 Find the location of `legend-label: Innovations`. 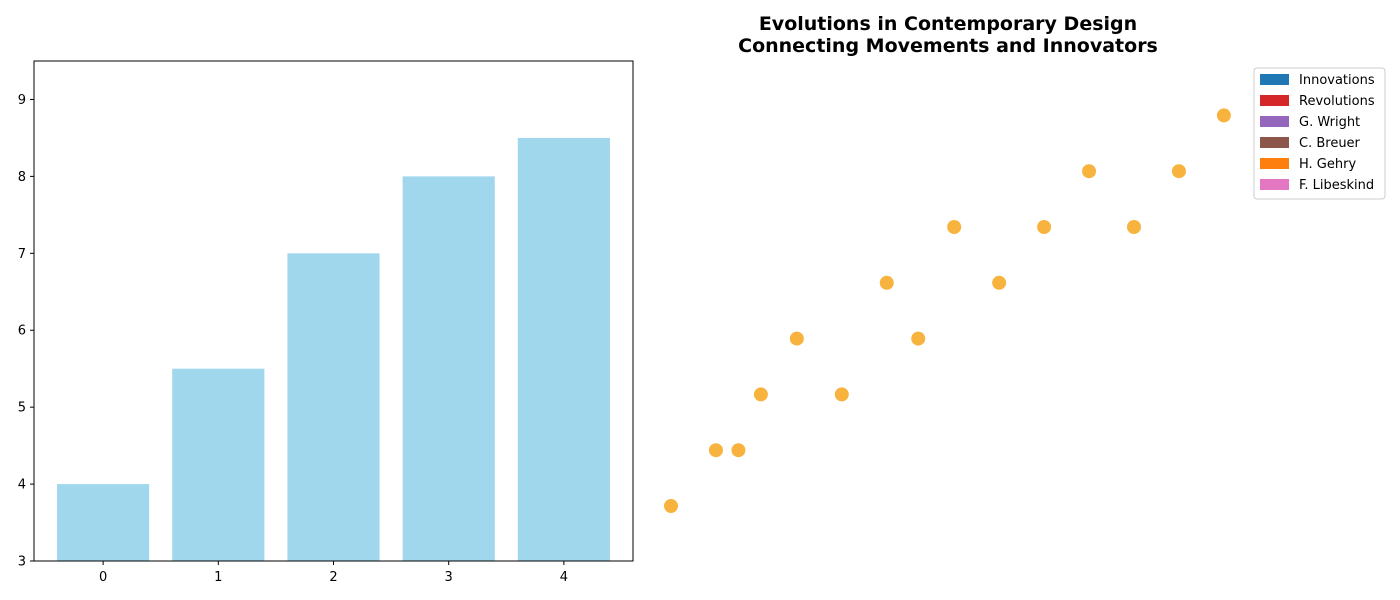

legend-label: Innovations is located at coordinates (1337, 80).